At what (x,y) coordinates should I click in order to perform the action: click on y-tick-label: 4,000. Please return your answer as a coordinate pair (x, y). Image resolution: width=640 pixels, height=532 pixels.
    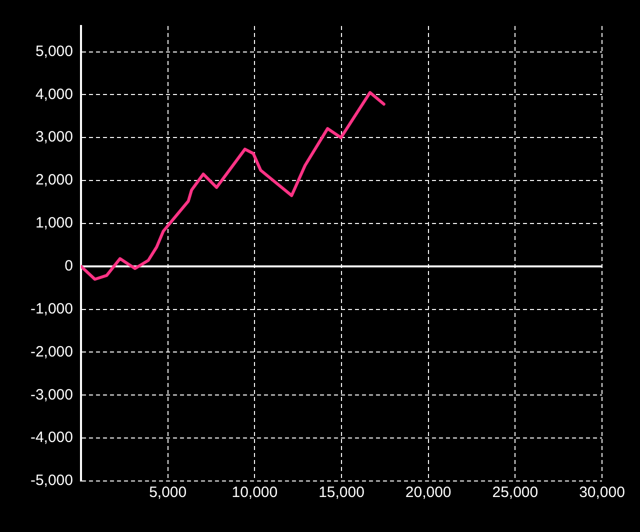
    Looking at the image, I should click on (54, 94).